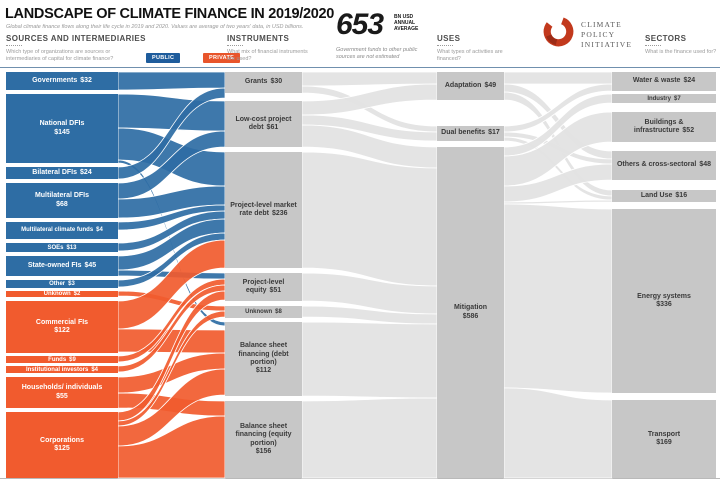  Describe the element at coordinates (76, 40) in the screenshot. I see `sources-heading: SOURCES AND INTERMEDIARIES` at that location.